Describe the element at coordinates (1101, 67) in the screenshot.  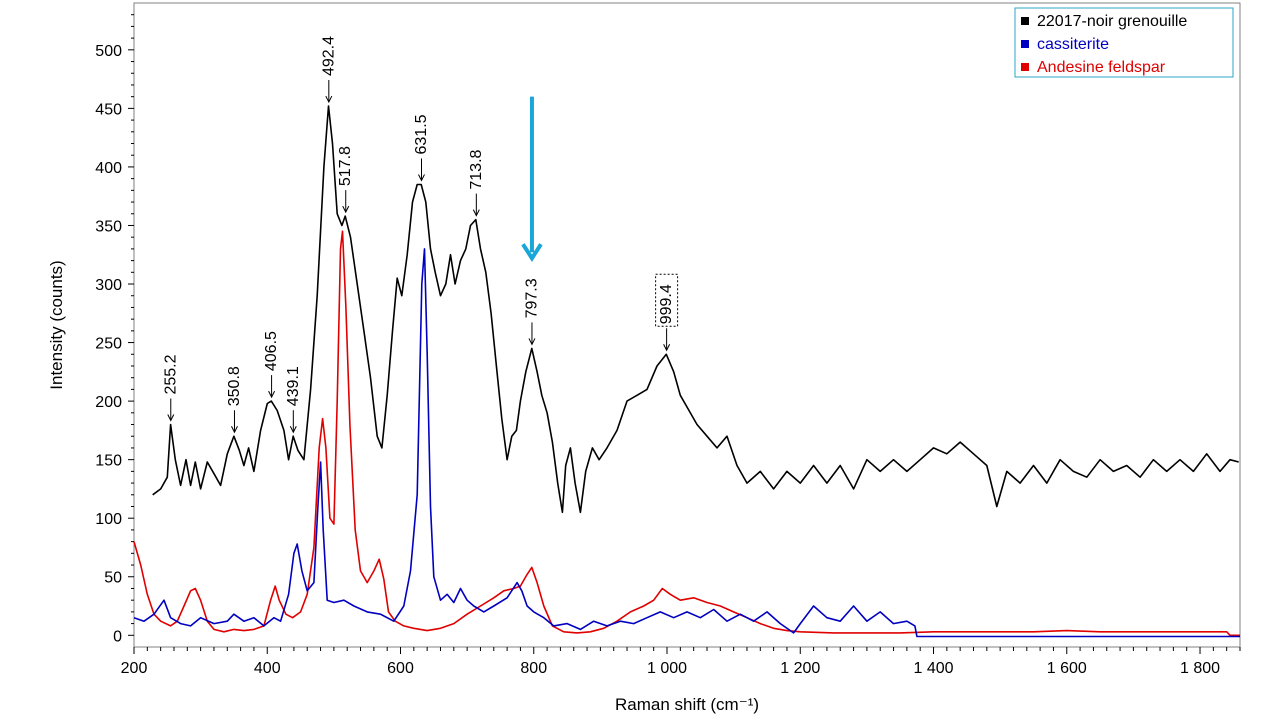
I see `legend-entry: Andesine feldspar` at that location.